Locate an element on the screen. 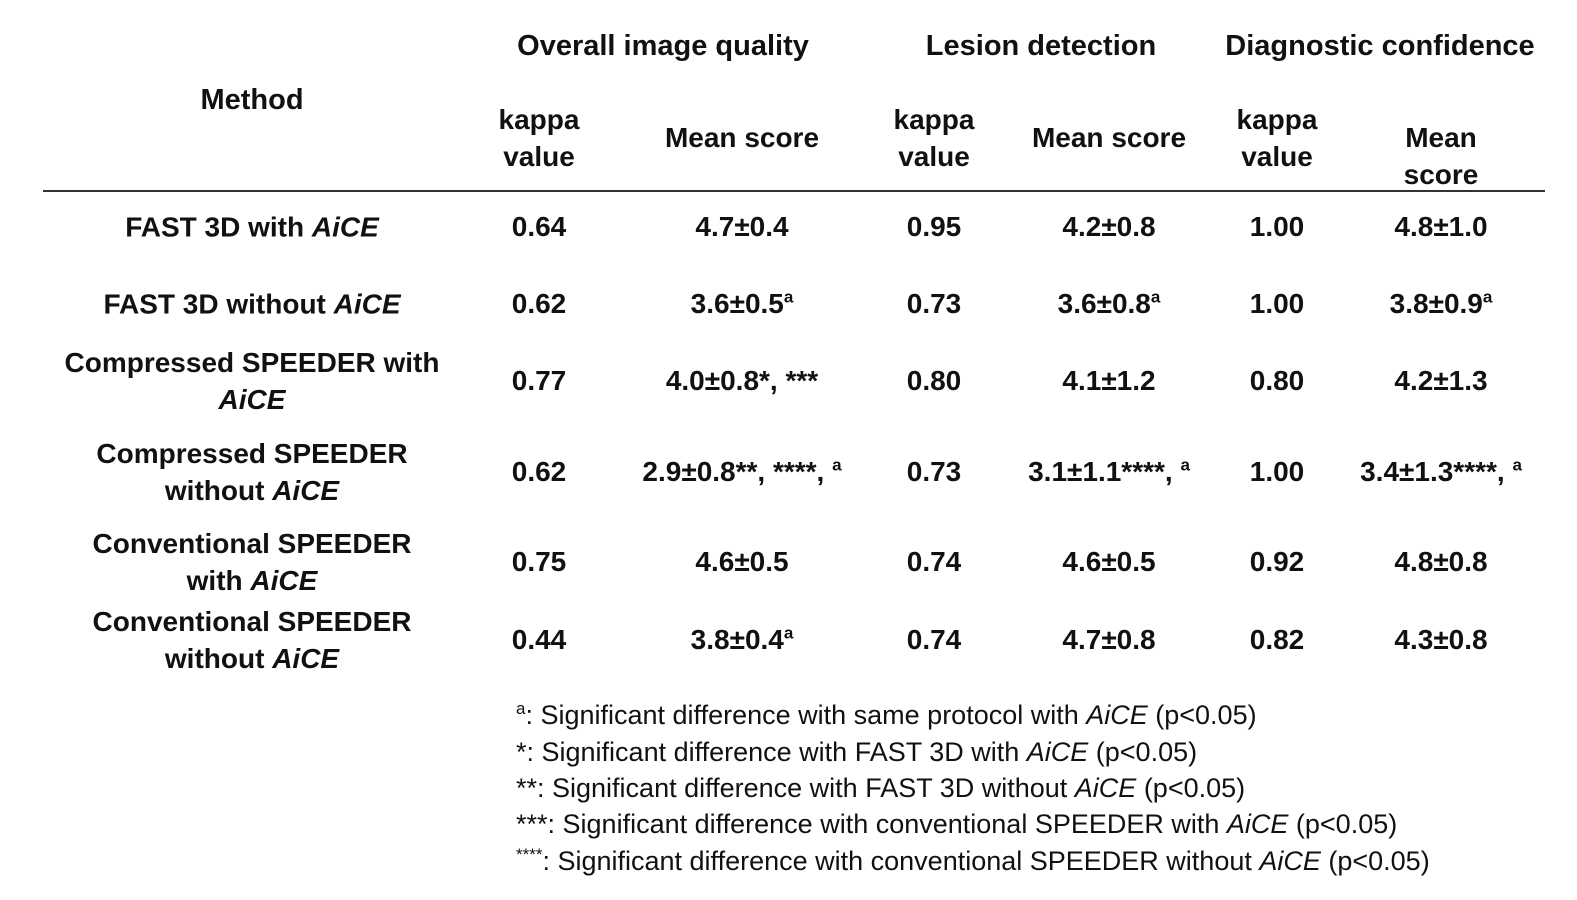 This screenshot has height=900, width=1577. score-cell: 4.7±0.8 is located at coordinates (1108, 640).